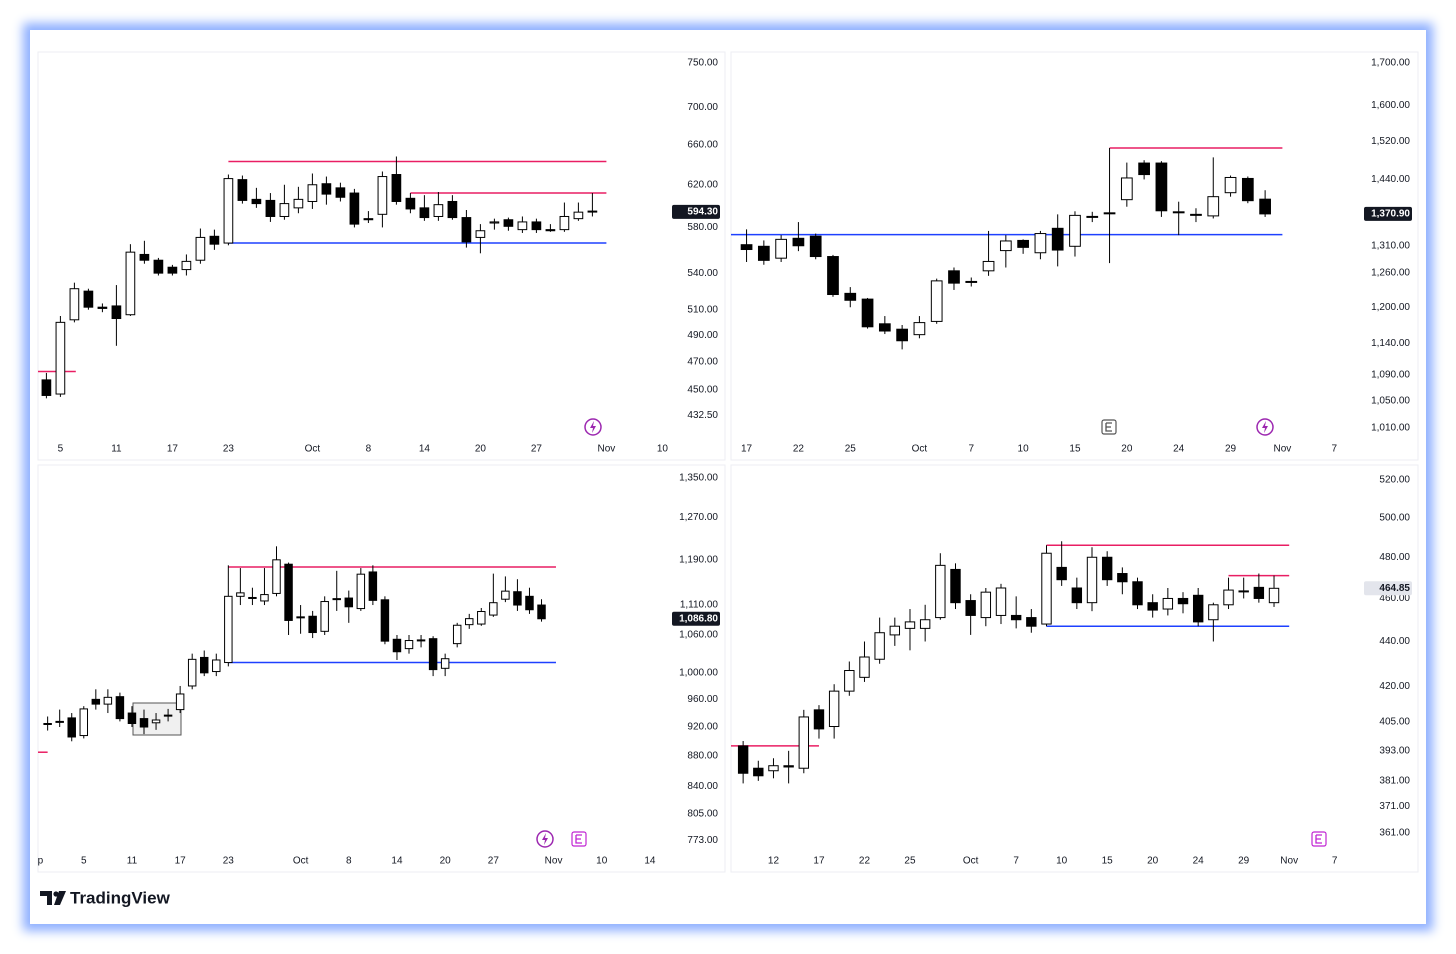 The height and width of the screenshot is (954, 1456). What do you see at coordinates (702, 107) in the screenshot?
I see `y-tick-label: 700.00` at bounding box center [702, 107].